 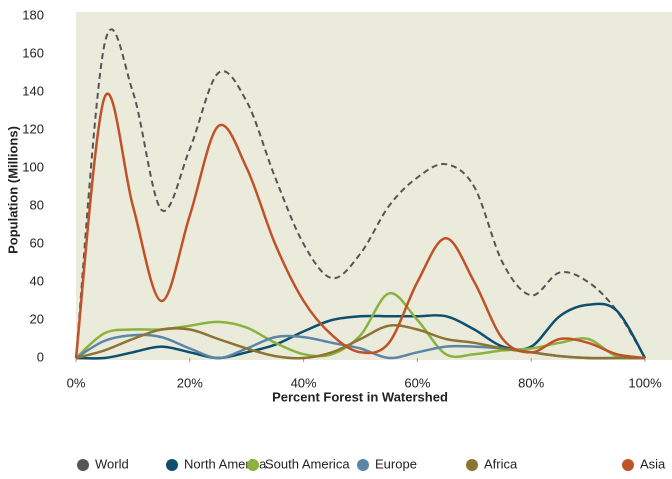 What do you see at coordinates (33, 14) in the screenshot?
I see `y-tick-label: 180` at bounding box center [33, 14].